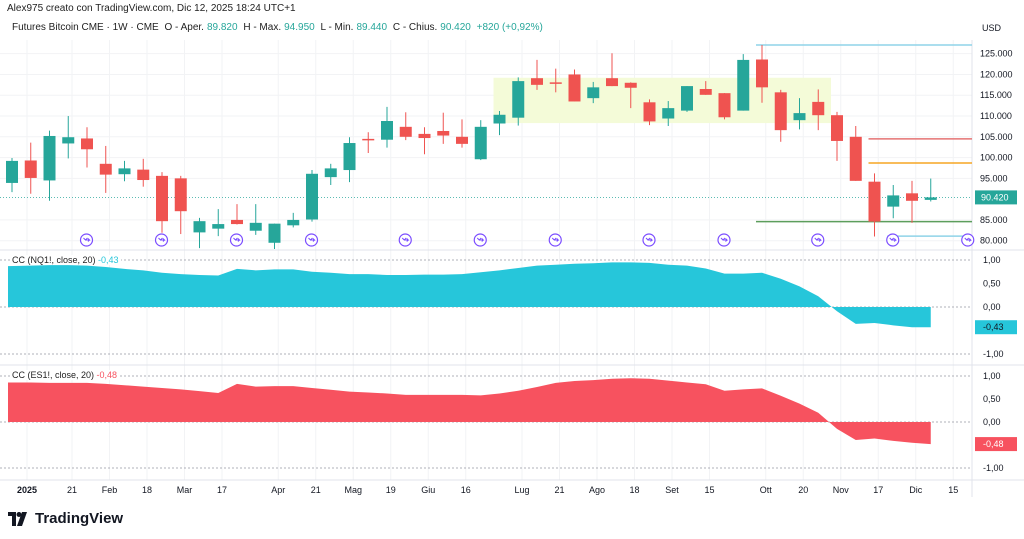 The width and height of the screenshot is (1024, 539). I want to click on correlation-area, so click(469, 411).